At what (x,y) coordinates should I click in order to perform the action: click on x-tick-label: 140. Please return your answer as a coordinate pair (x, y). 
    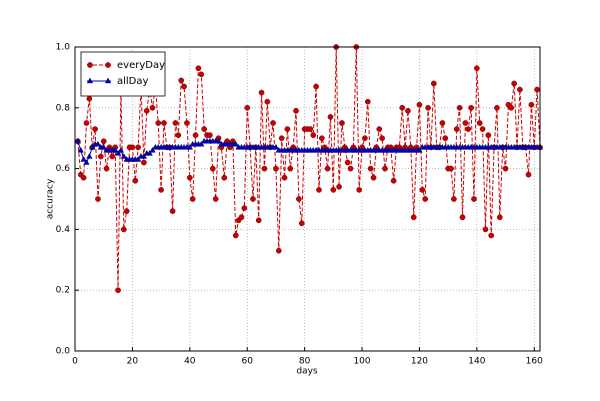
    Looking at the image, I should click on (476, 362).